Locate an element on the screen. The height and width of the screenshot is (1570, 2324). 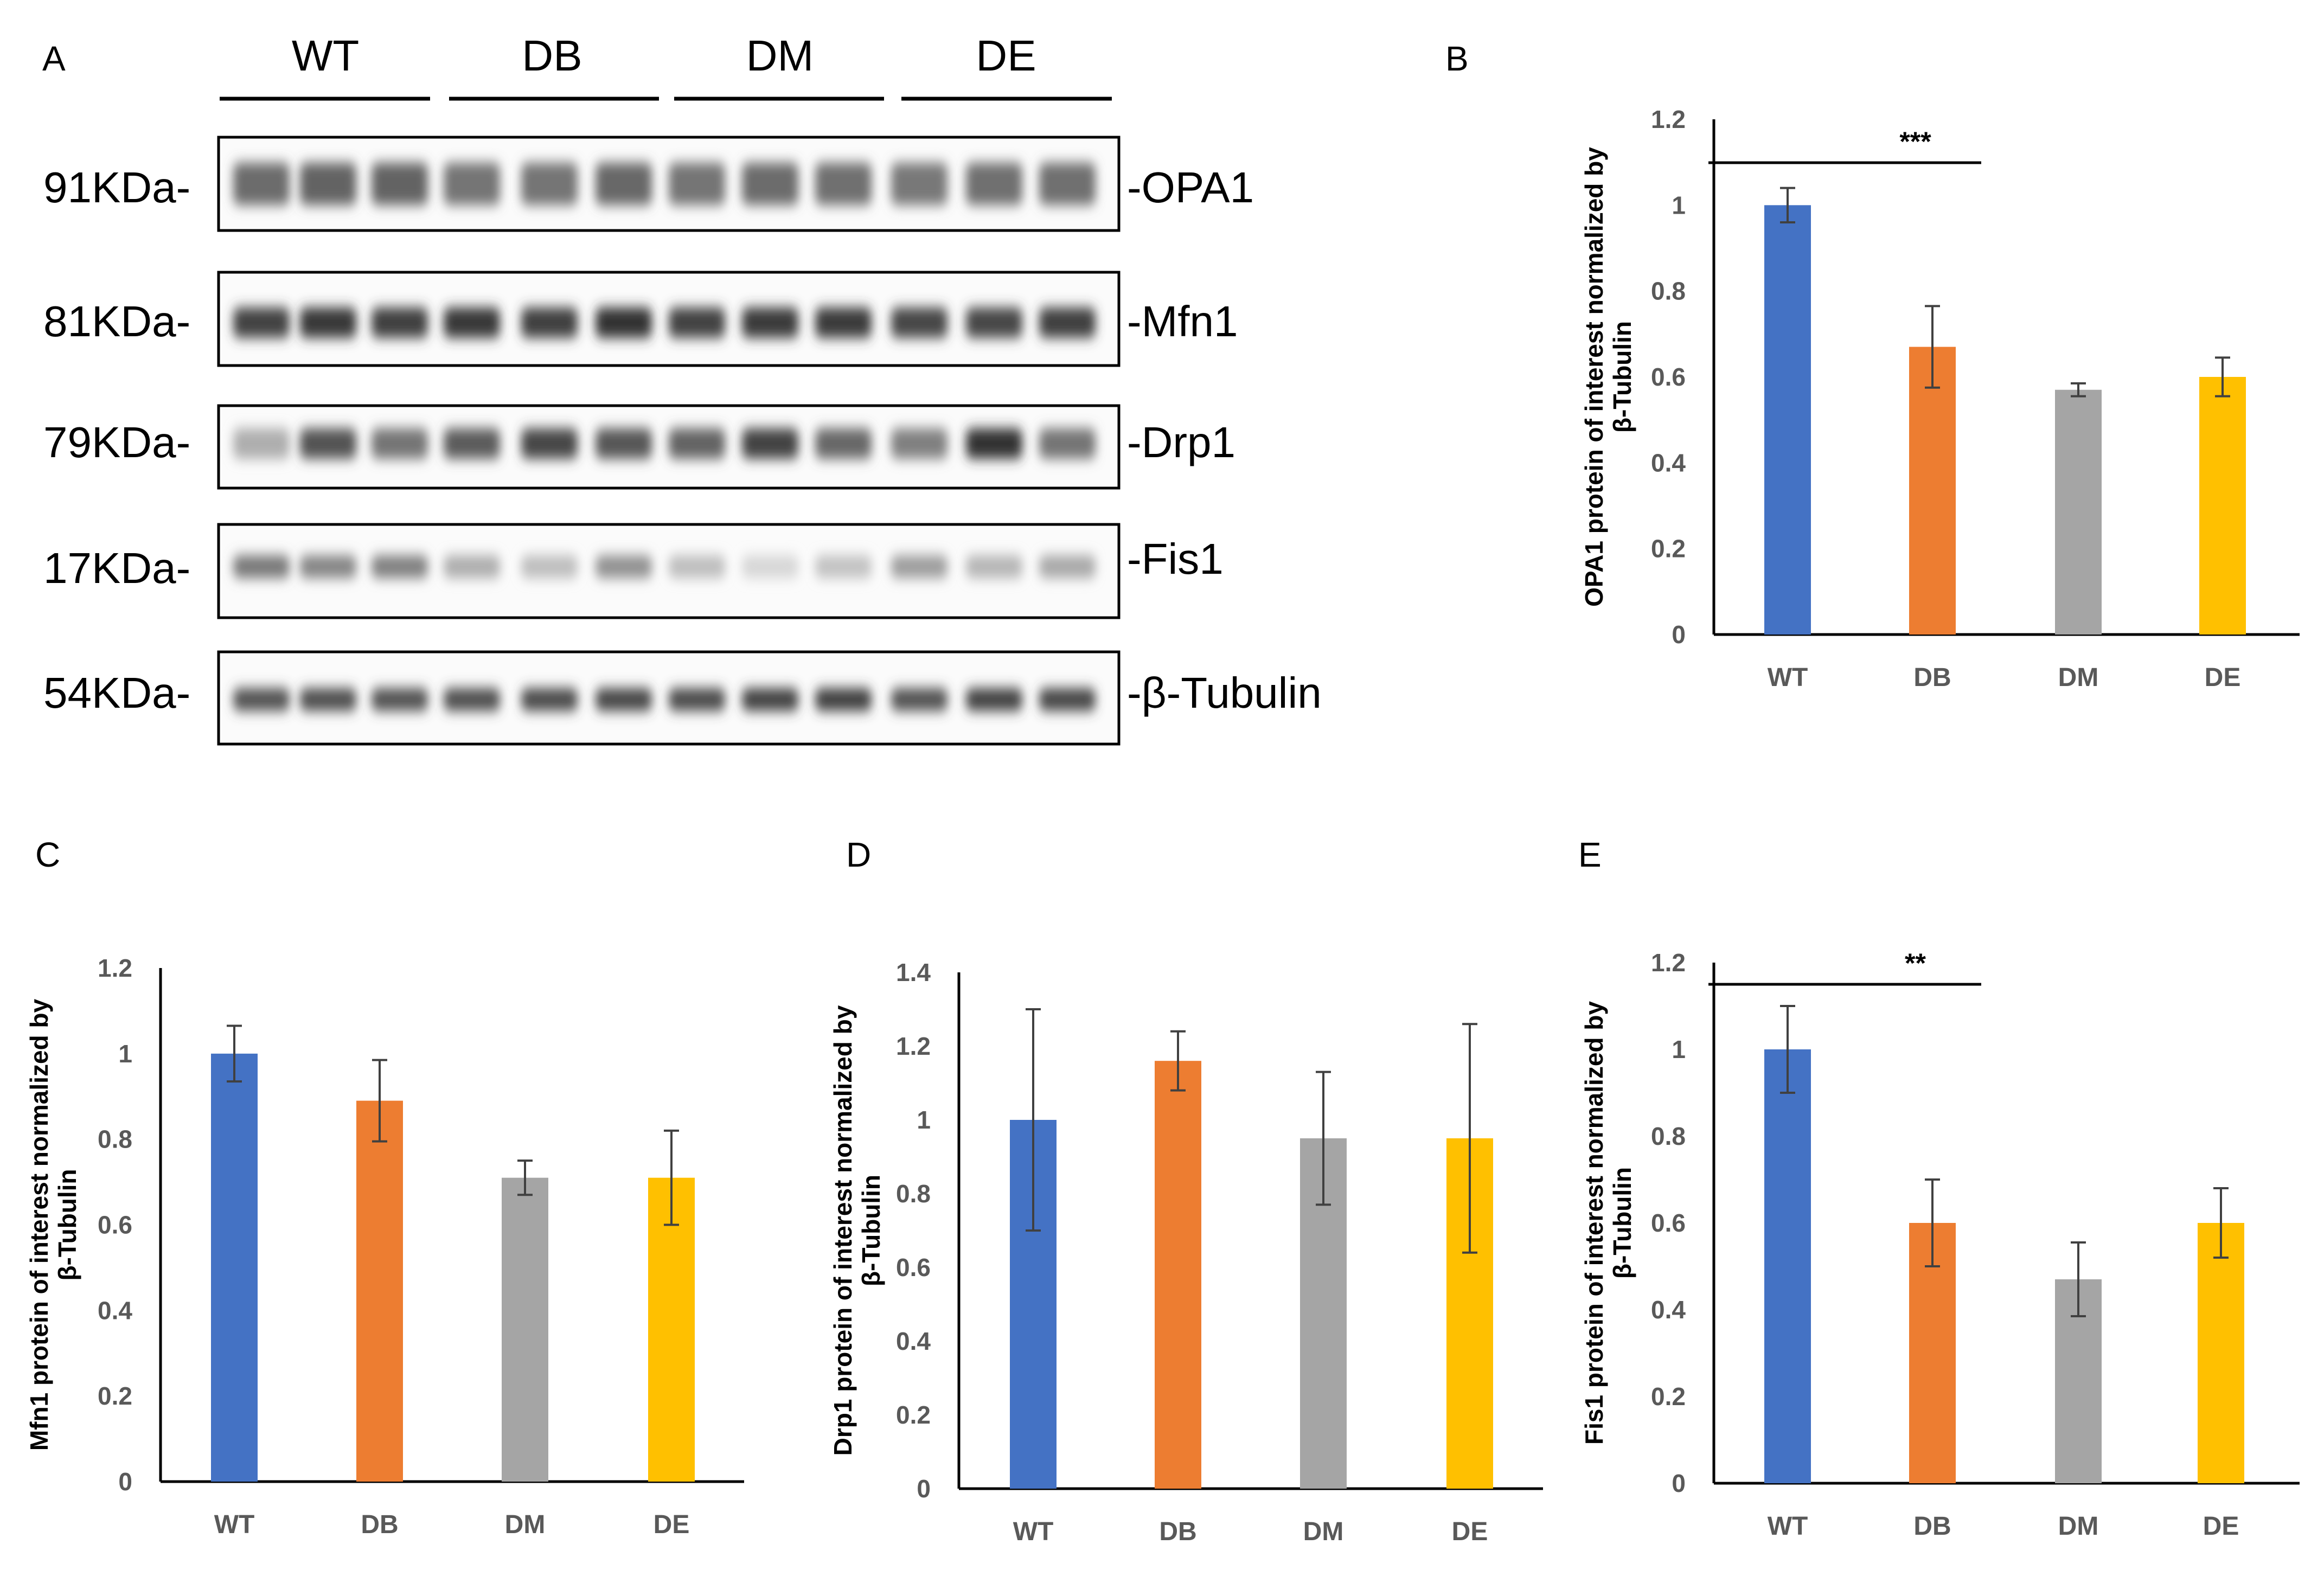
bar-de is located at coordinates (671, 1329).